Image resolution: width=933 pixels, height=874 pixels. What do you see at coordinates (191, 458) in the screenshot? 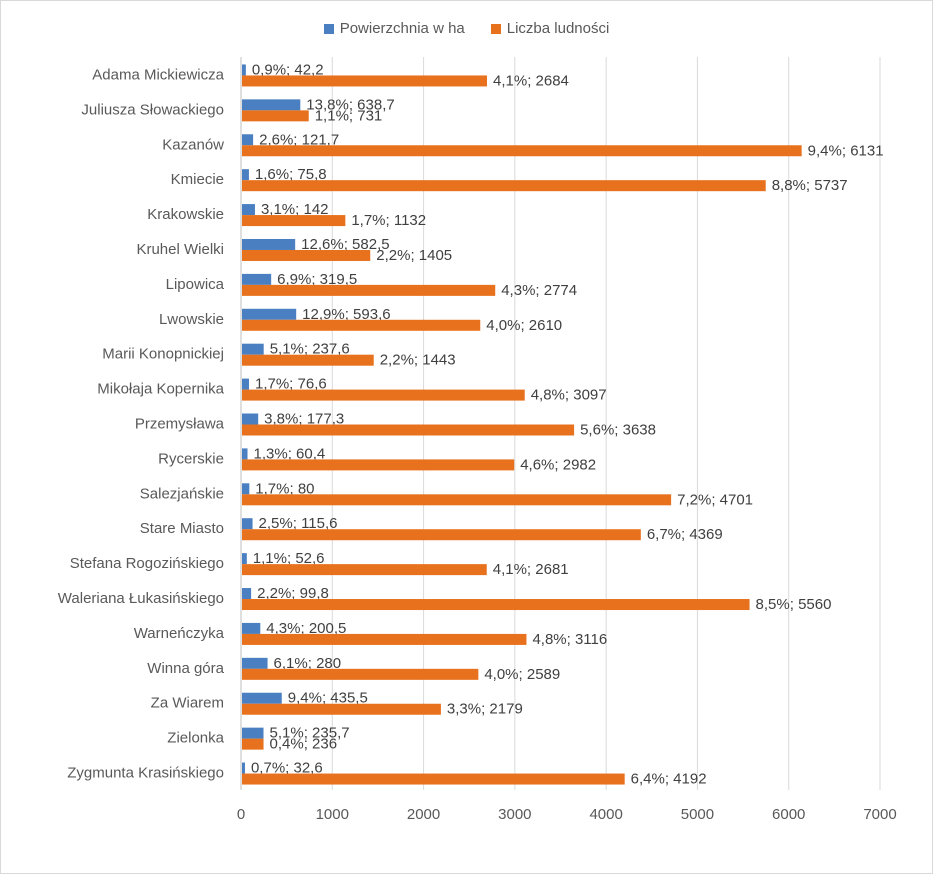
I see `category-label: Rycerskie` at bounding box center [191, 458].